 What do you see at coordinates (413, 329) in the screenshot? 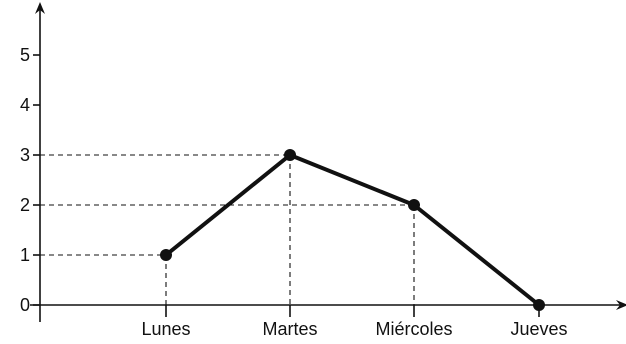
I see `x-tick-label: Miércoles` at bounding box center [413, 329].